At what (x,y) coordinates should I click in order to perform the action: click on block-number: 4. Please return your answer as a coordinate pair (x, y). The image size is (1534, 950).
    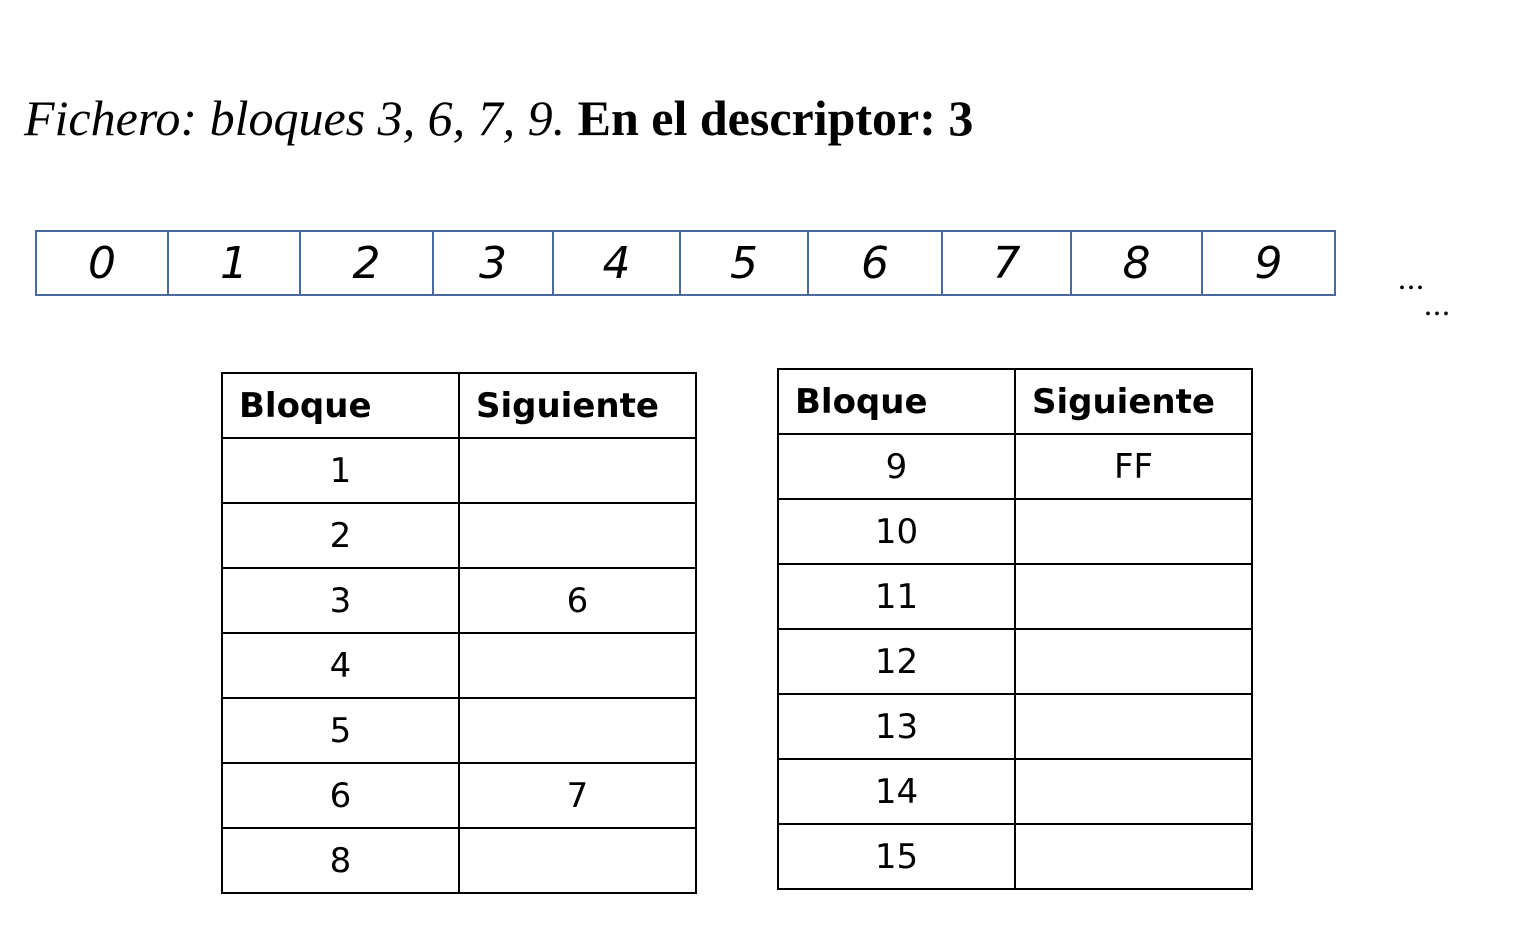
    Looking at the image, I should click on (340, 665).